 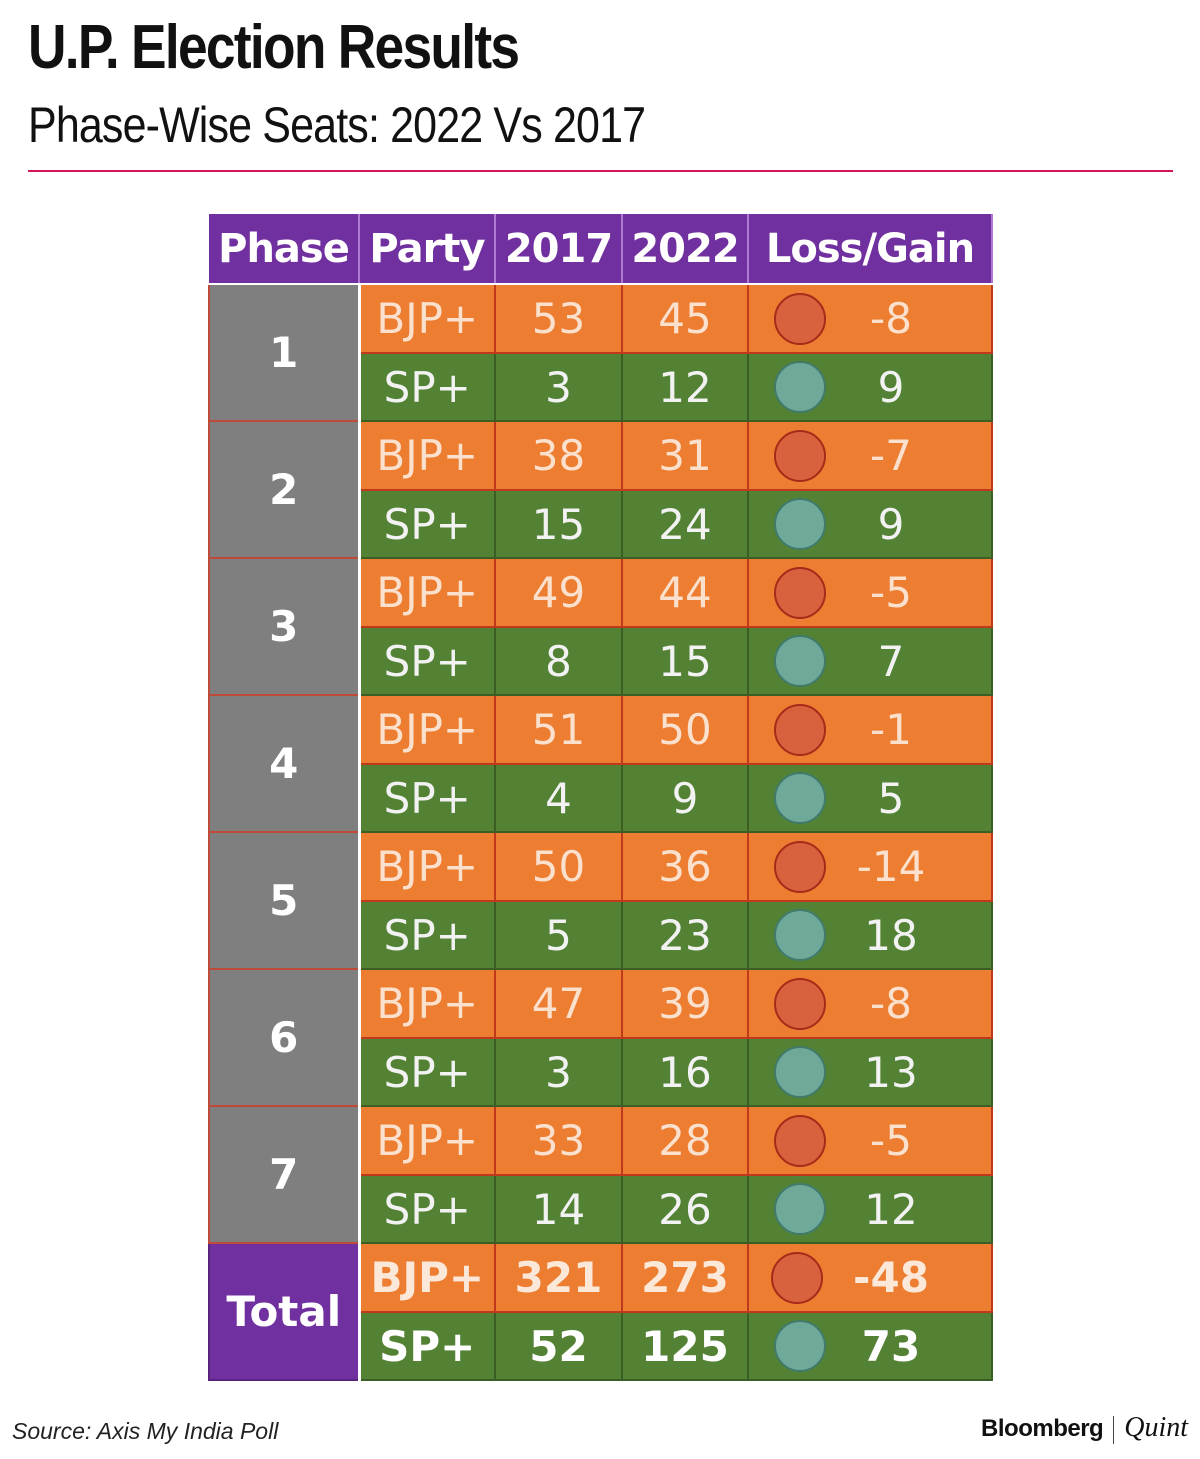 I want to click on table-row: SP+ 3 16 13, so click(x=601, y=1072).